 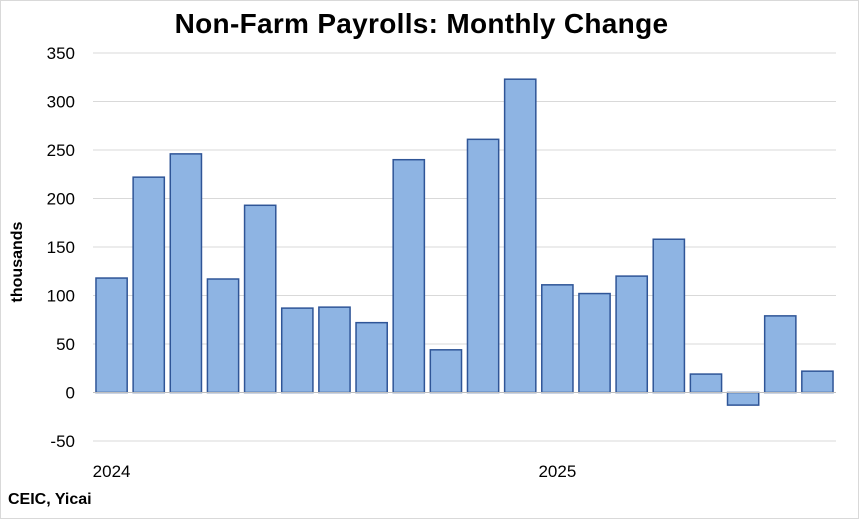 What do you see at coordinates (61, 102) in the screenshot?
I see `y-tick-label: 300` at bounding box center [61, 102].